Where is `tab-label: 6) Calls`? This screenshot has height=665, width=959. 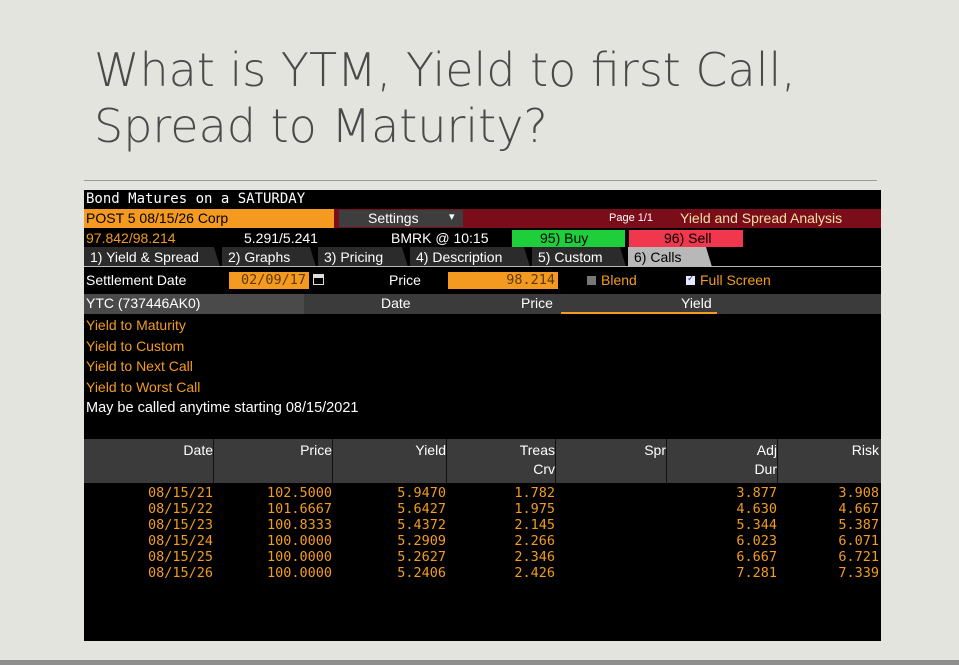 tab-label: 6) Calls is located at coordinates (658, 257).